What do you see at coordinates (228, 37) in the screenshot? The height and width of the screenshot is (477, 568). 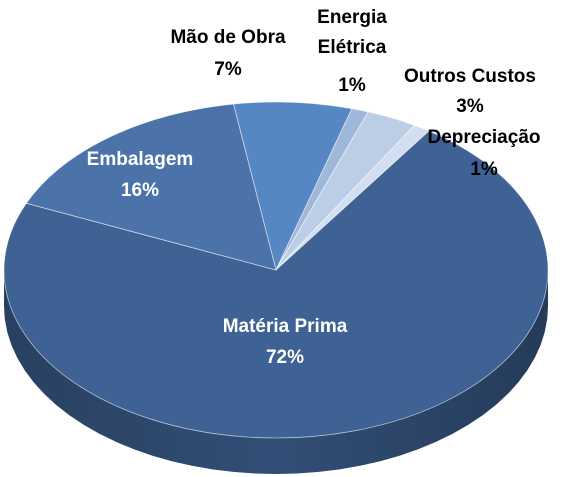 I see `category-label: Mão de Obra` at bounding box center [228, 37].